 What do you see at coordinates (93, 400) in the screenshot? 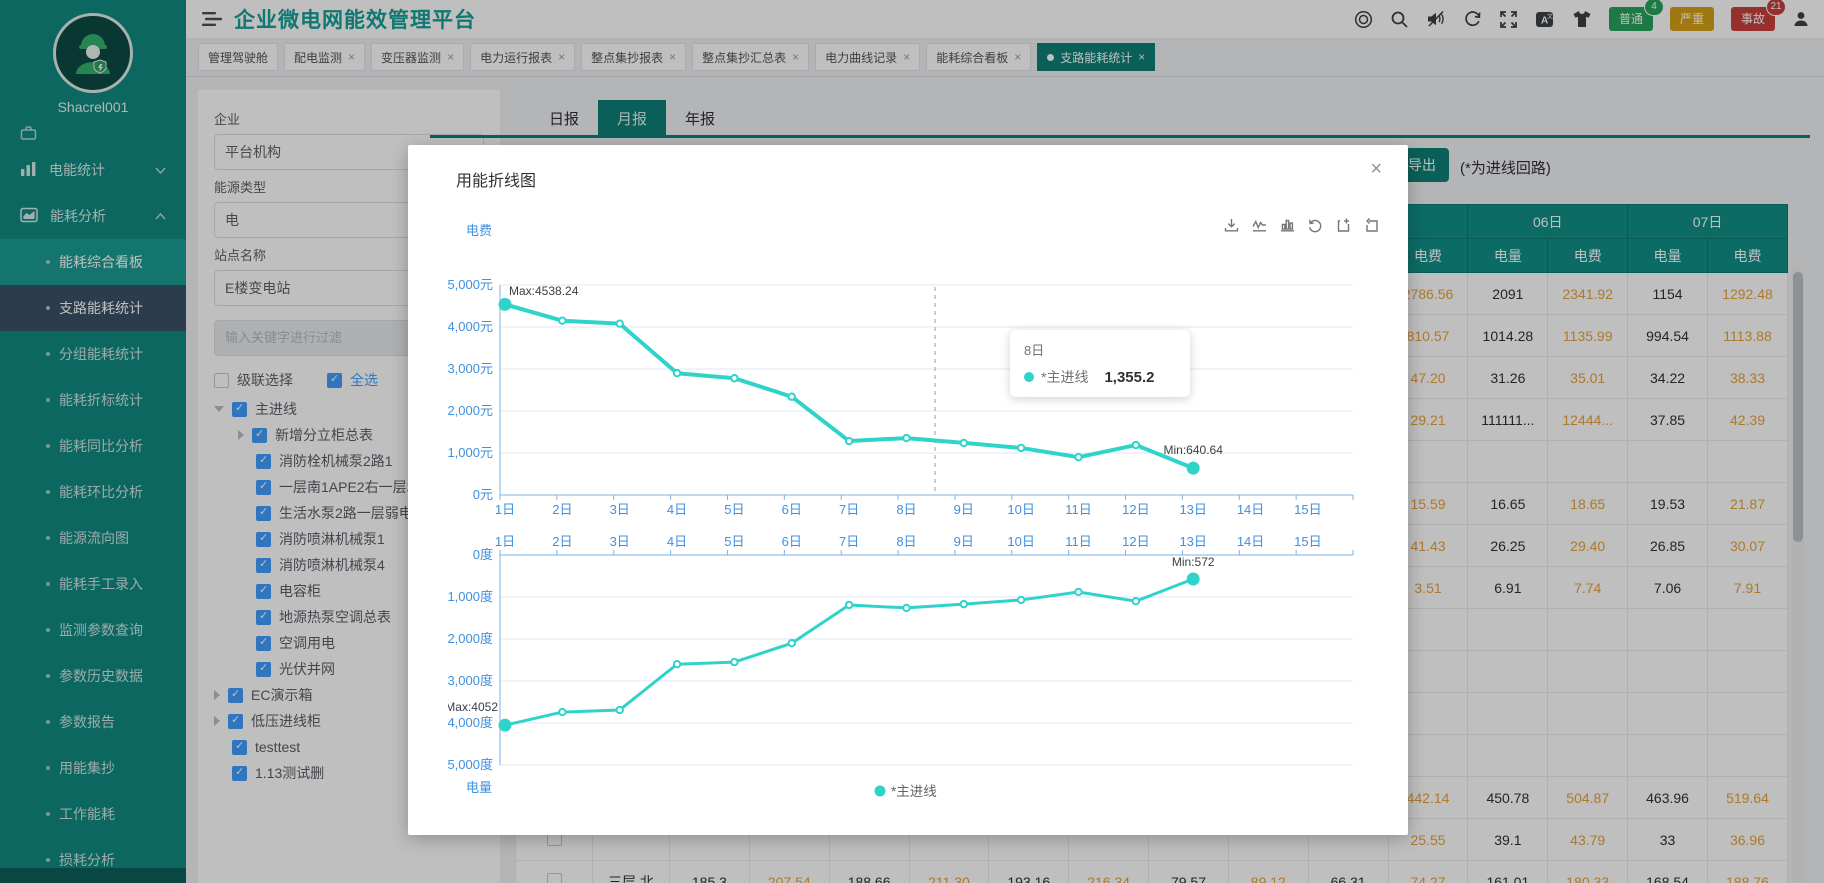
I see `sidebar-subitem-能耗折标统计: 能耗折标统计` at bounding box center [93, 400].